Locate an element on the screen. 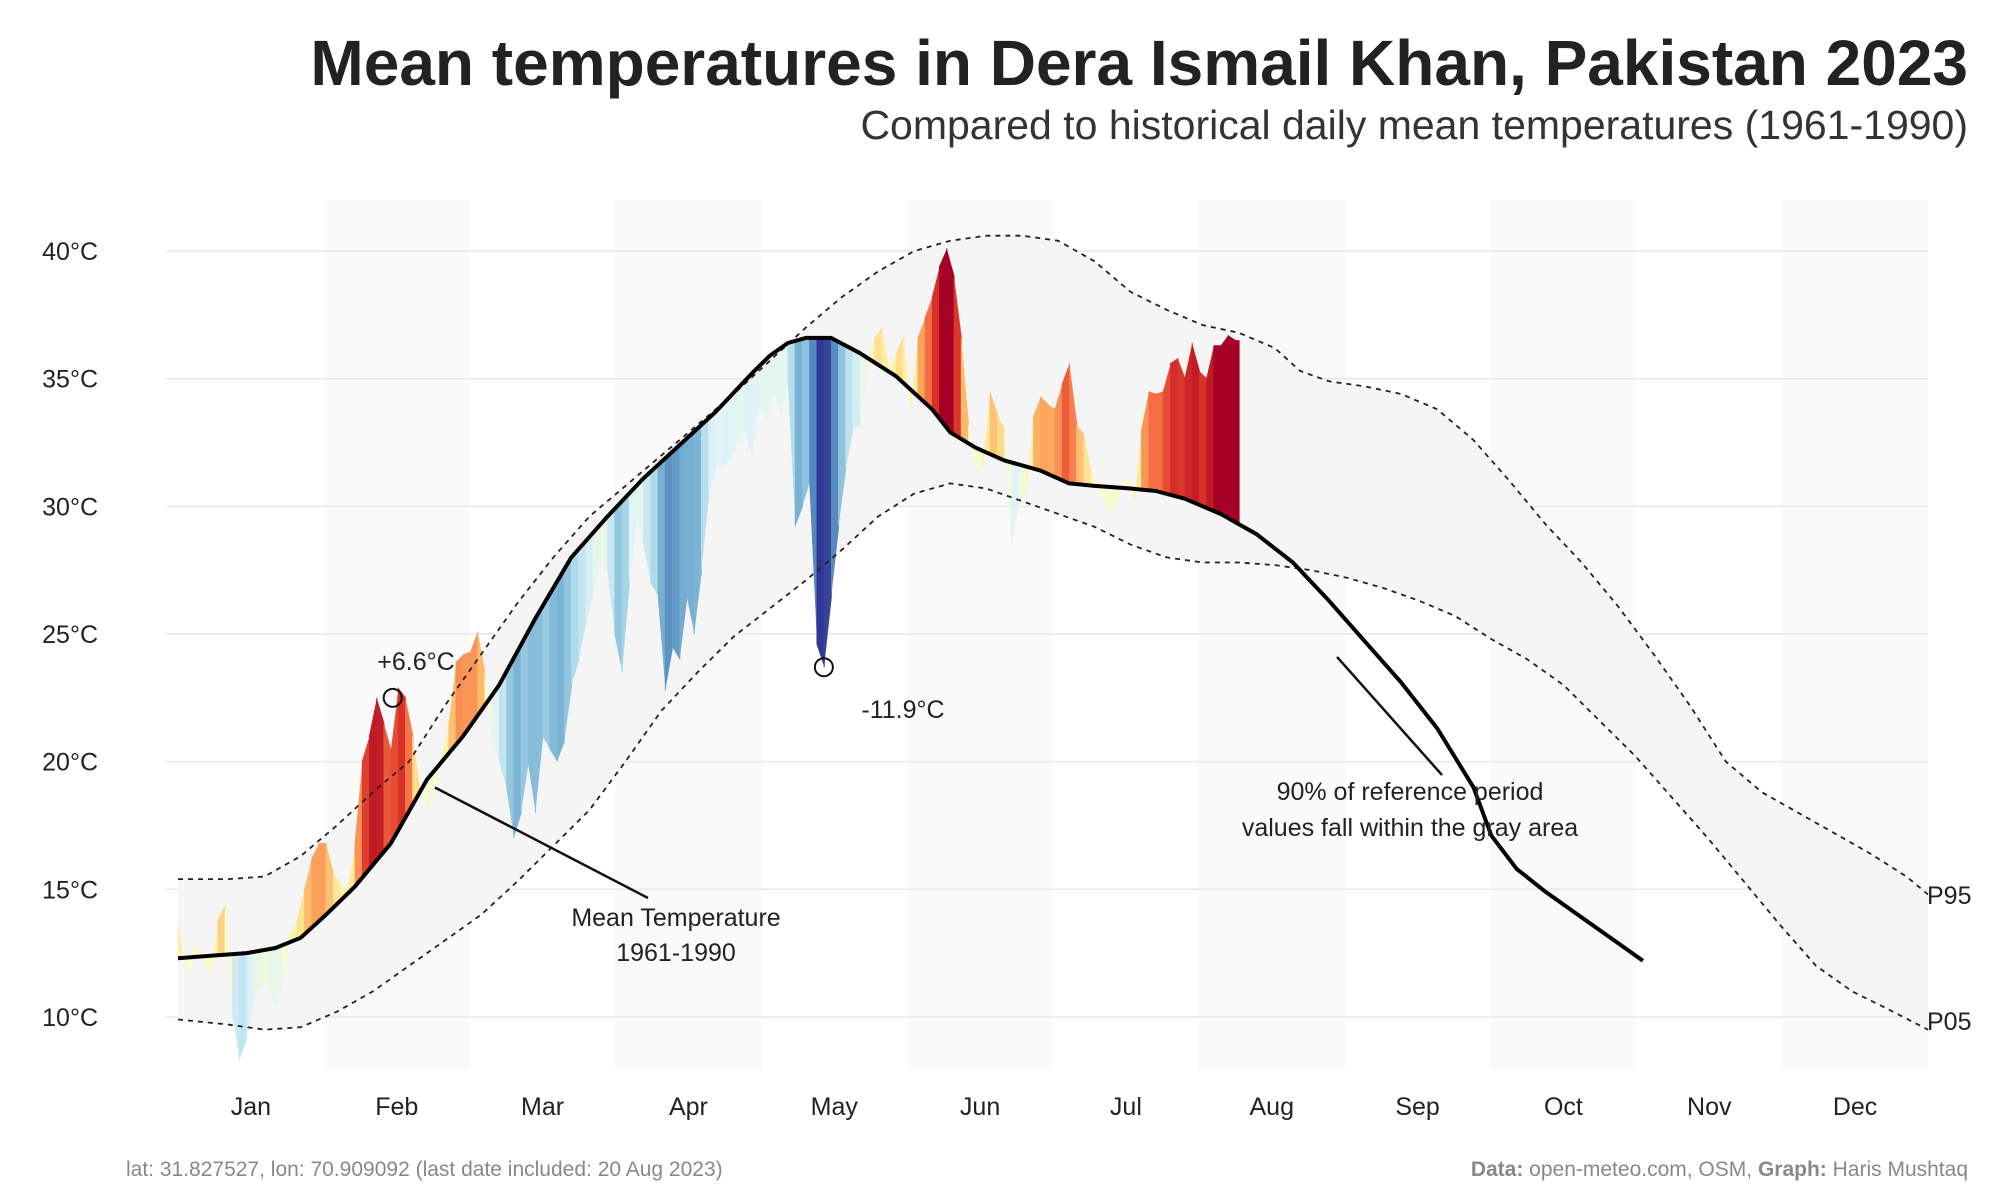 The width and height of the screenshot is (2000, 1200). x-tick-label-apr: Apr is located at coordinates (688, 1107).